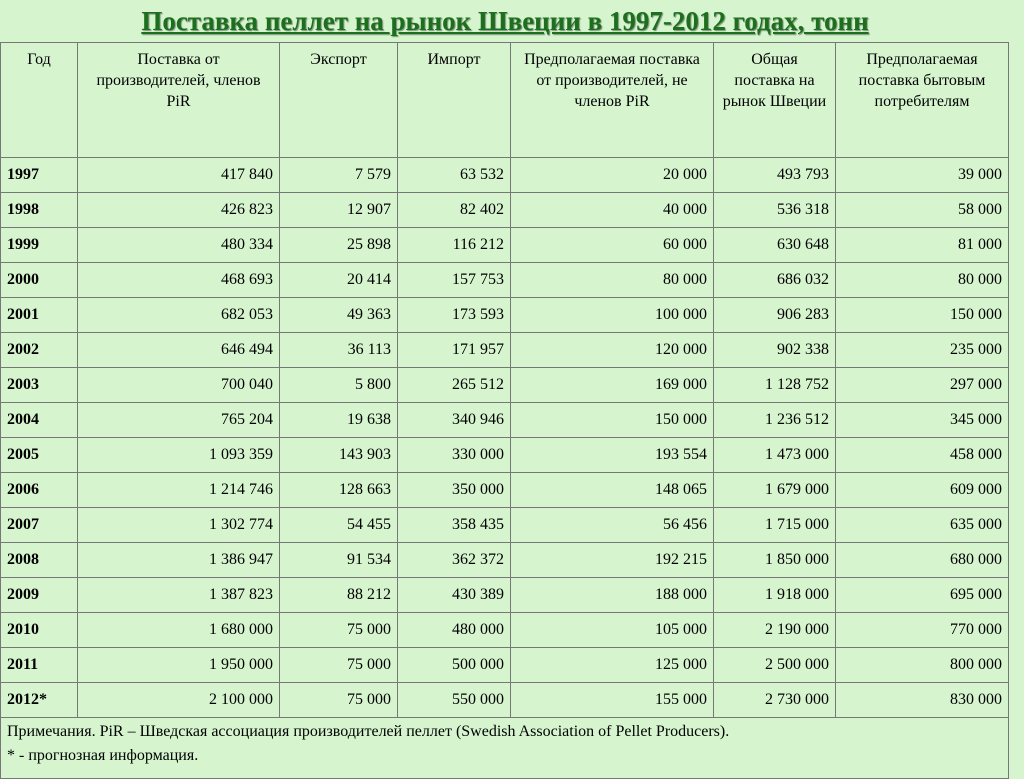 This screenshot has height=779, width=1024. I want to click on value-cell: 192 215, so click(612, 560).